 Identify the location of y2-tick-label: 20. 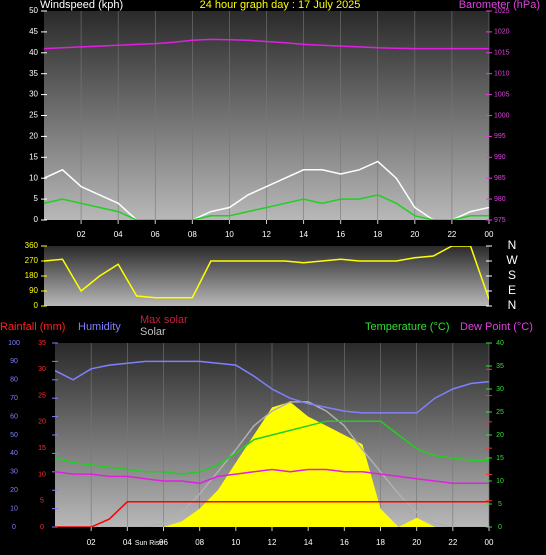
(500, 435).